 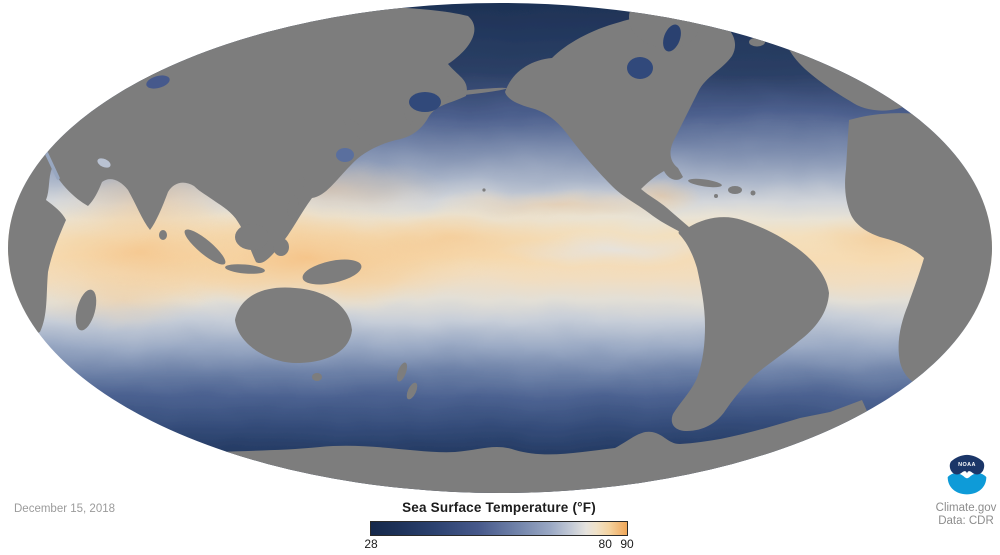 I want to click on noaa-logo-wave, so click(x=967, y=484).